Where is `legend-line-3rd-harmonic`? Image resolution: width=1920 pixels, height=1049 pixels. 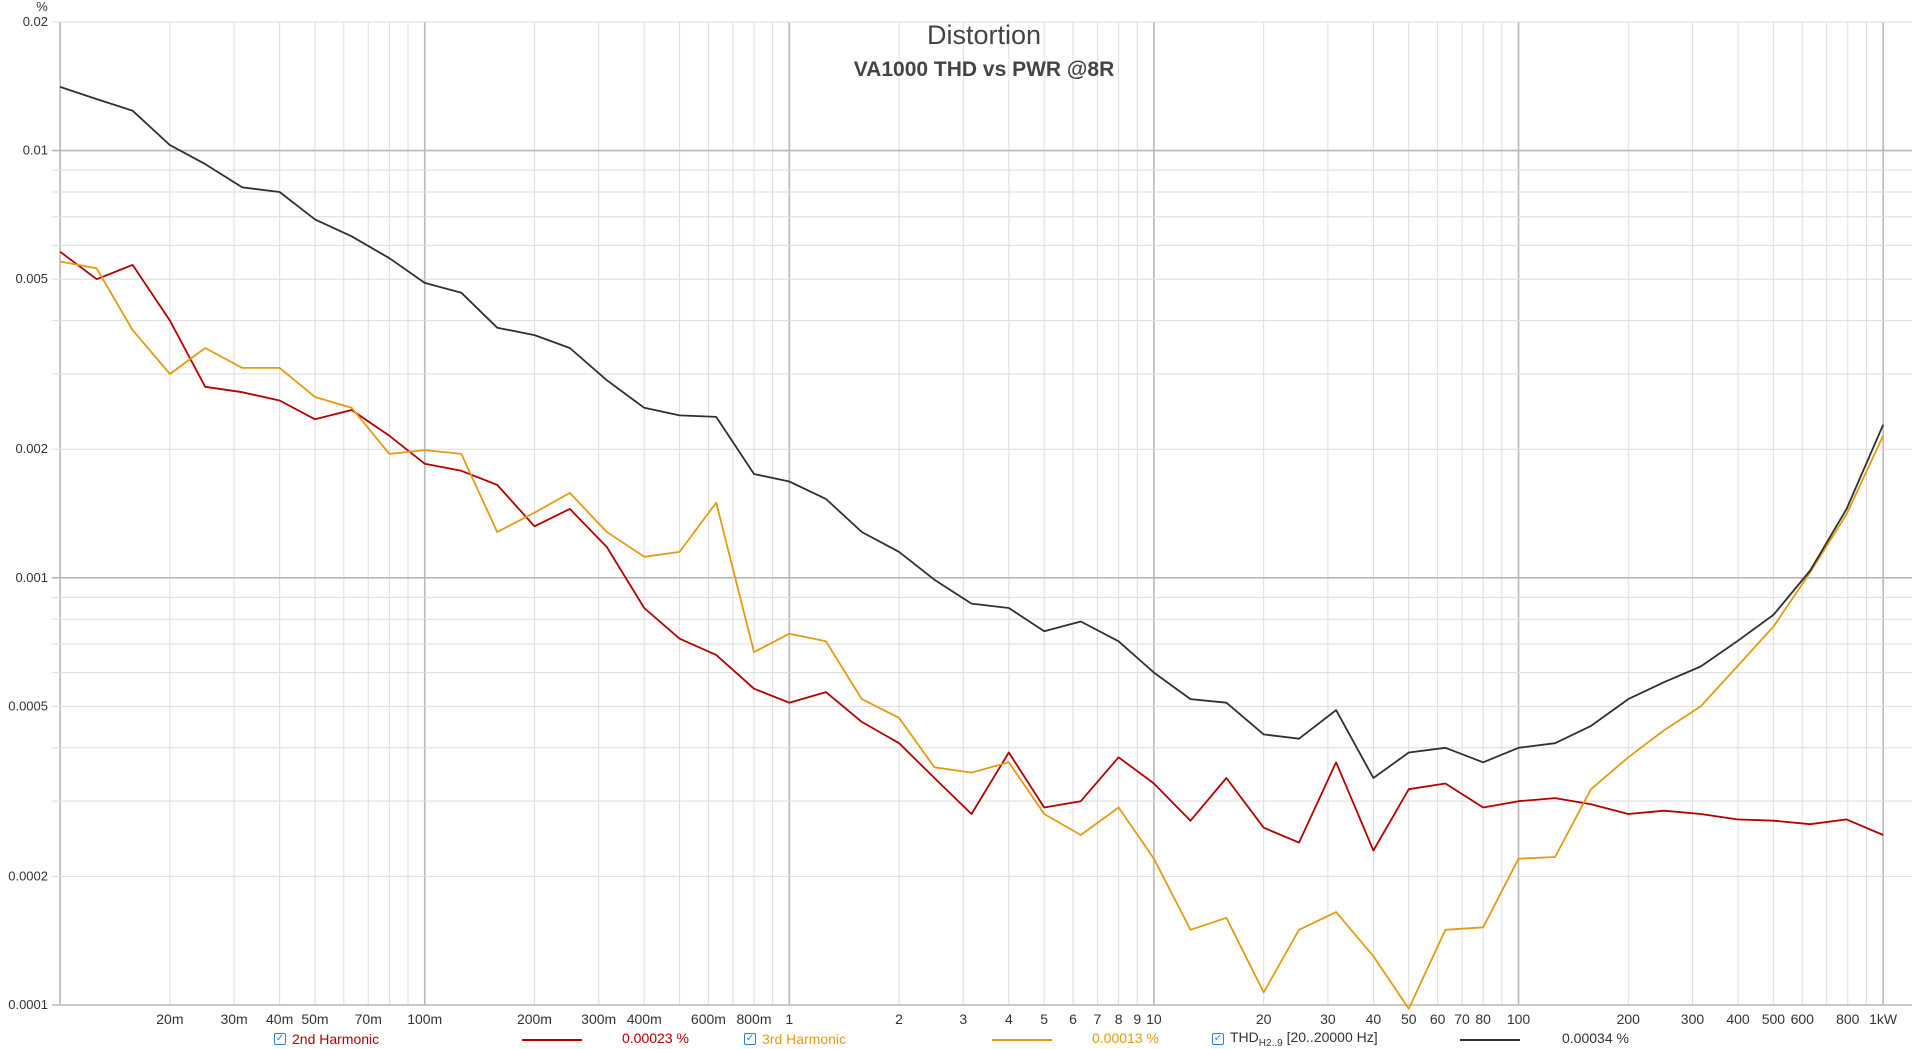
legend-line-3rd-harmonic is located at coordinates (1022, 1040).